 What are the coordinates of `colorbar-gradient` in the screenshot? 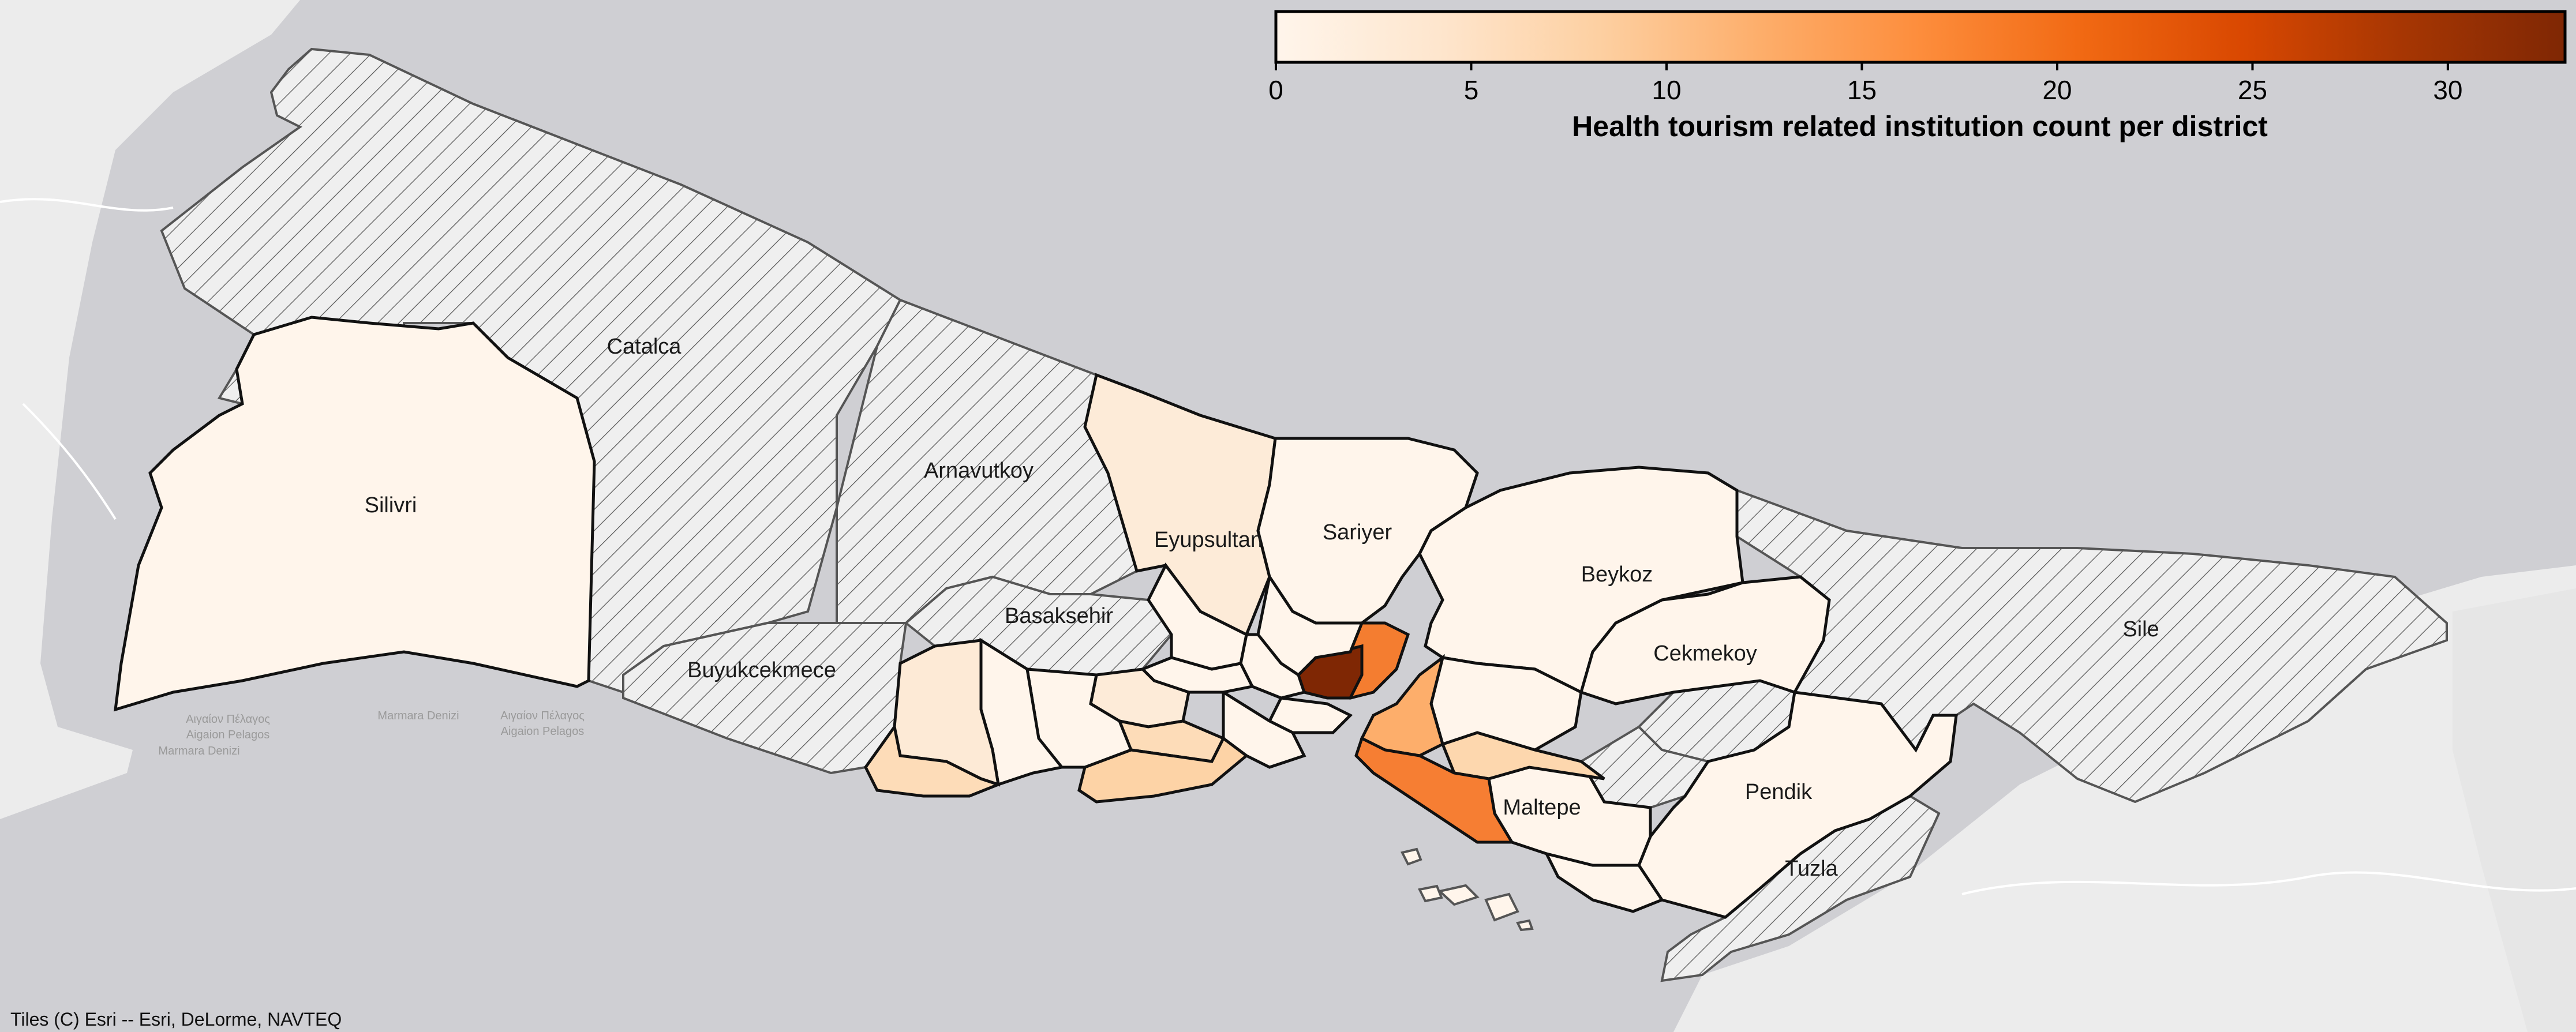 It's located at (1921, 37).